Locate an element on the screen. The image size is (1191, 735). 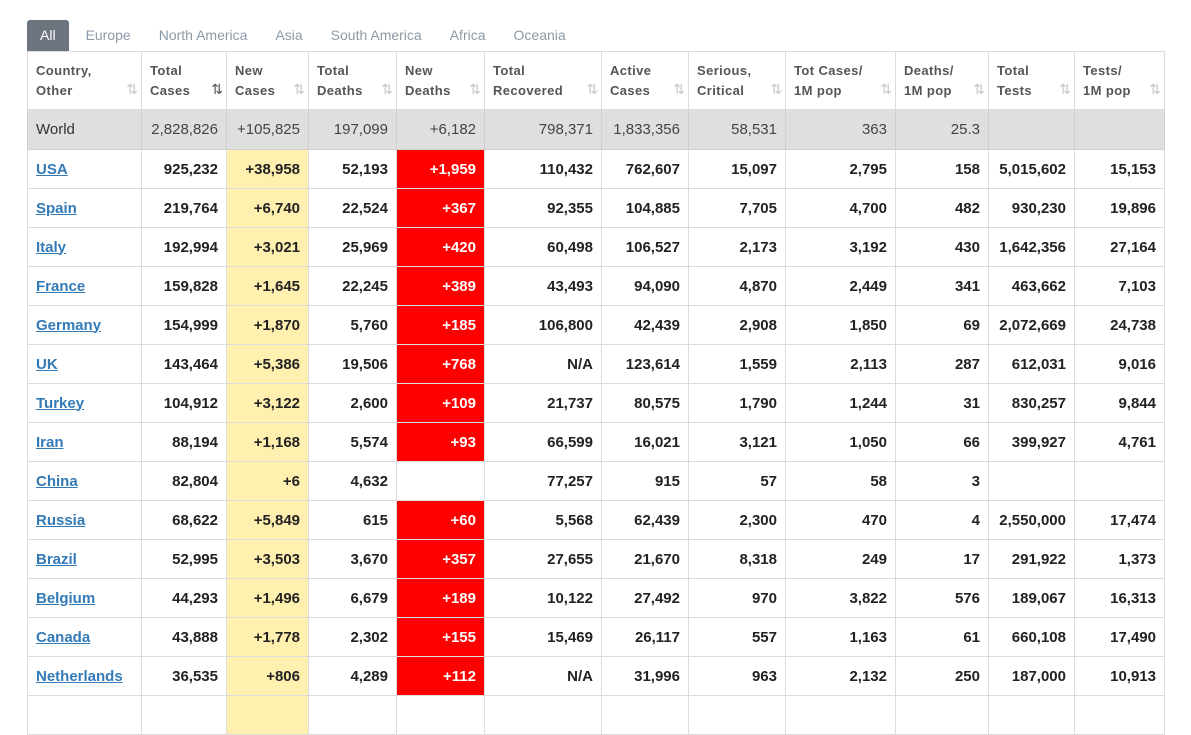
header-label: Total Tests is located at coordinates (1032, 81).